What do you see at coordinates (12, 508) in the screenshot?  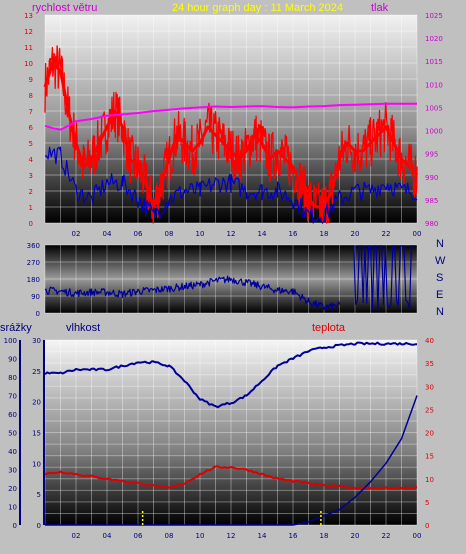 I see `rain-axis-tick-label: 10` at bounding box center [12, 508].